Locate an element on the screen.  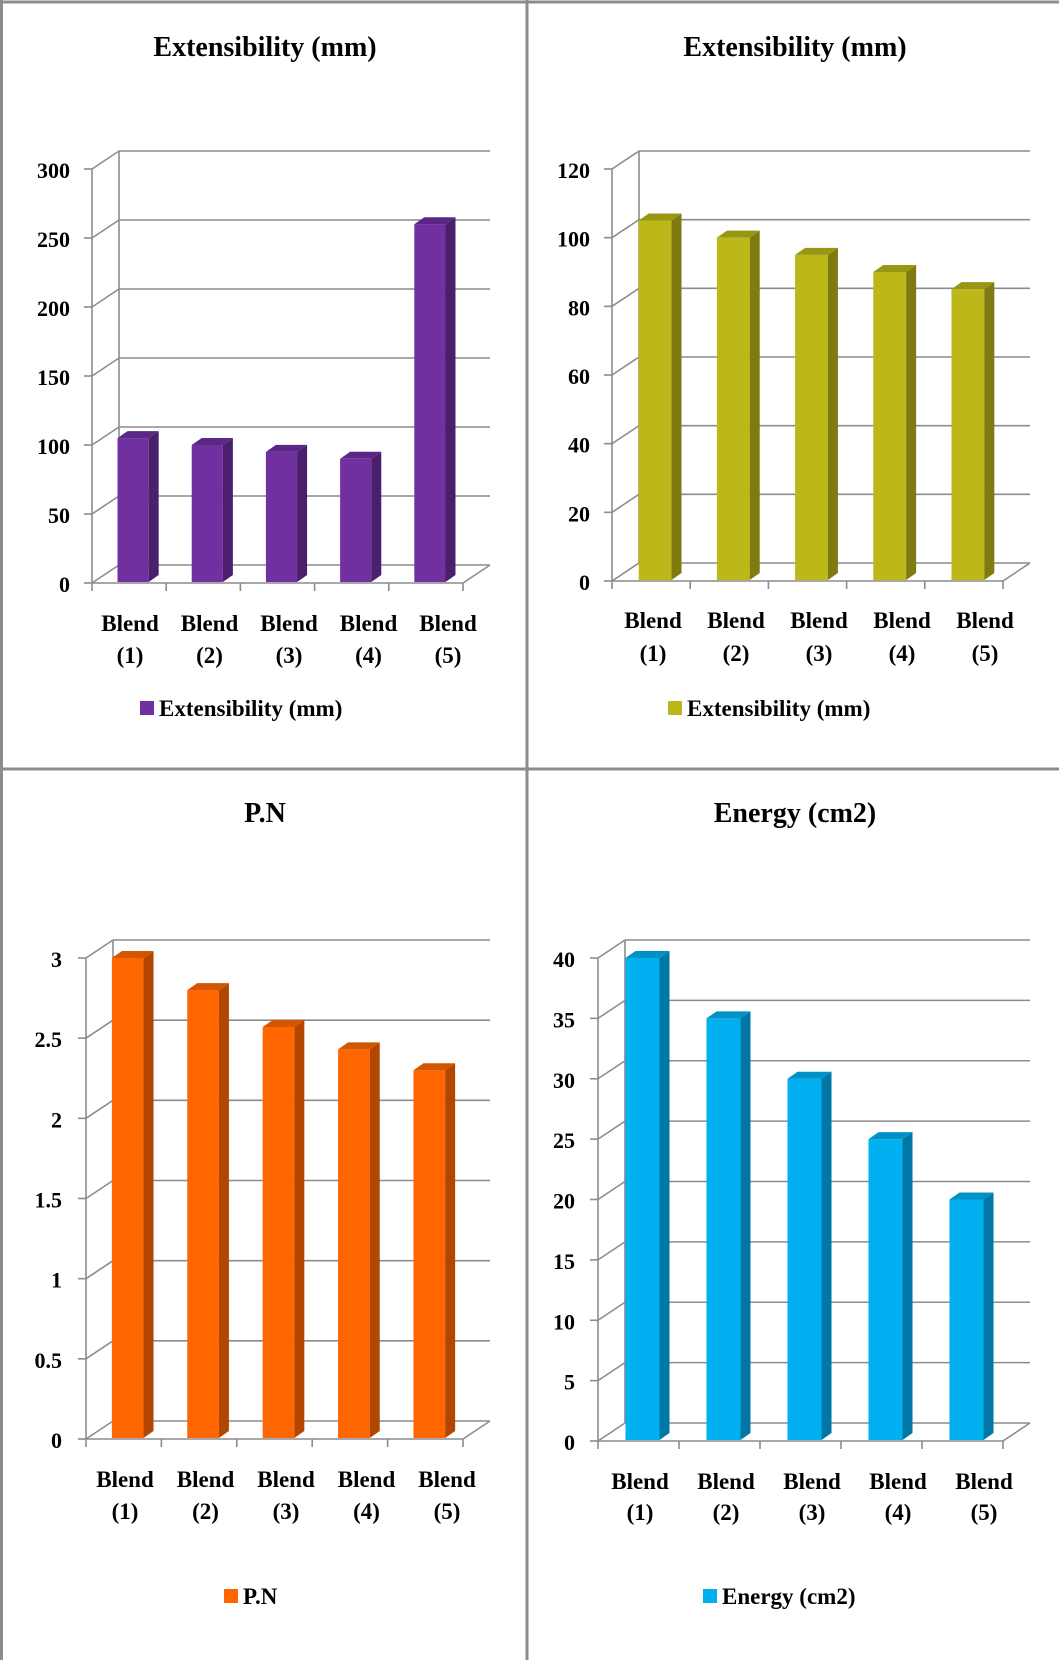
y-tick-label: 40 is located at coordinates (564, 959).